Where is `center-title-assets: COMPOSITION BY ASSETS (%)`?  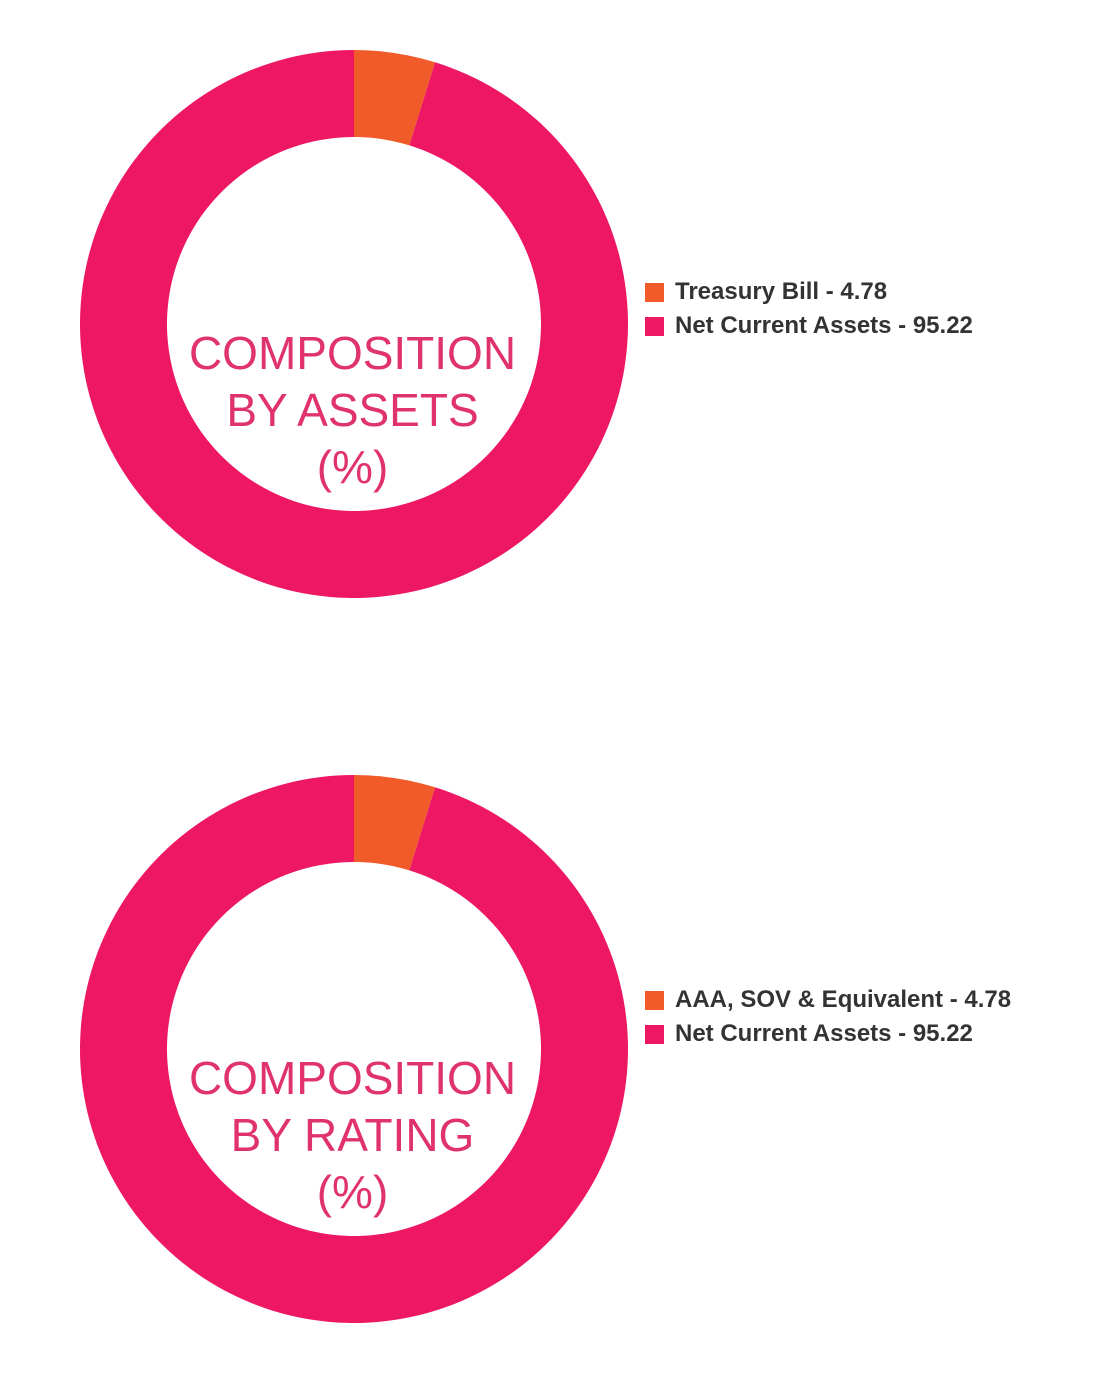
center-title-assets: COMPOSITION BY ASSETS (%) is located at coordinates (352, 410).